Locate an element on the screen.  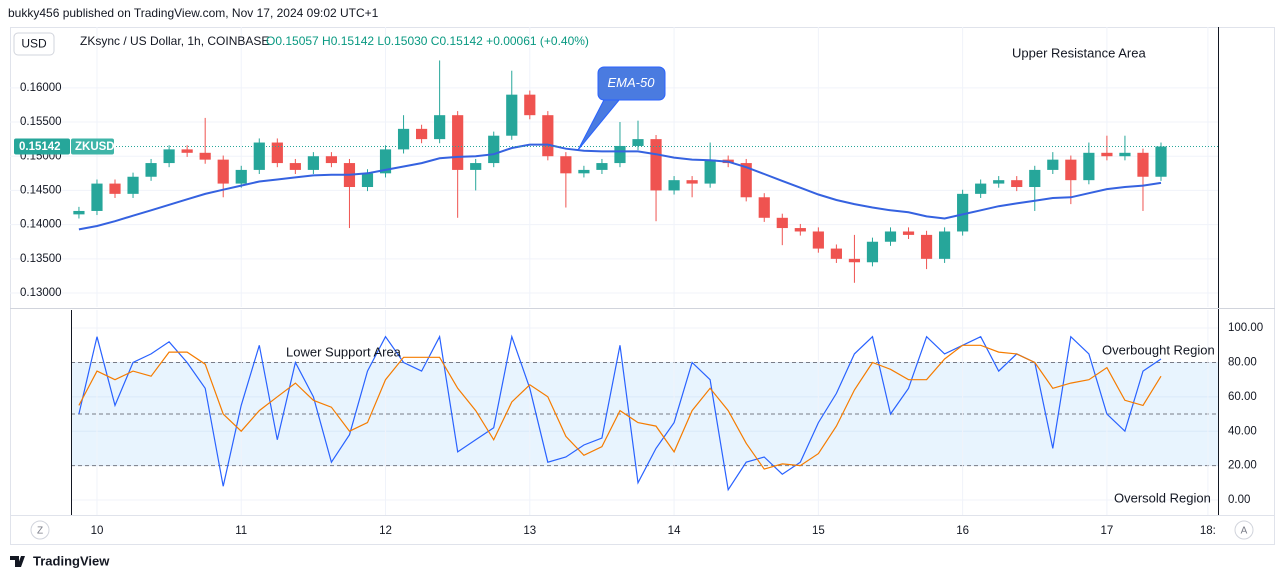
time-axis-frame is located at coordinates (642, 530).